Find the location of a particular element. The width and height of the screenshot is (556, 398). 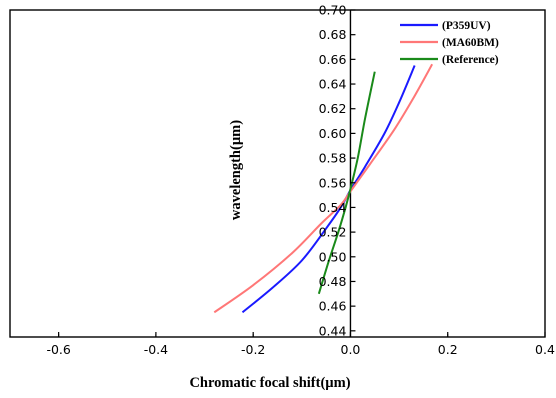

x-tick-label: -0.2 is located at coordinates (253, 349).